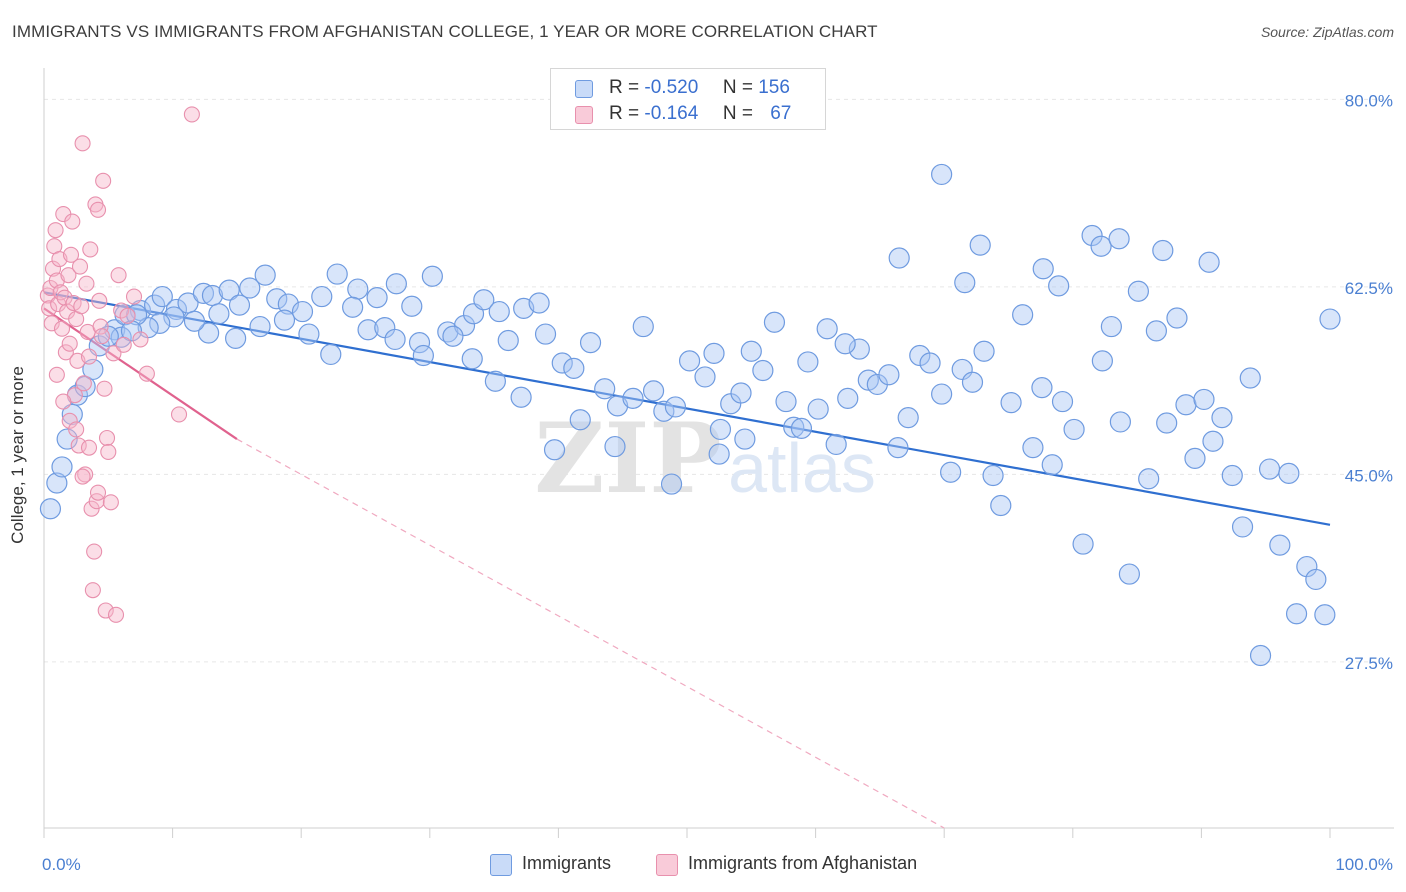  Describe the element at coordinates (1327, 32) in the screenshot. I see `source-label: Source: ZipAtlas.com` at that location.